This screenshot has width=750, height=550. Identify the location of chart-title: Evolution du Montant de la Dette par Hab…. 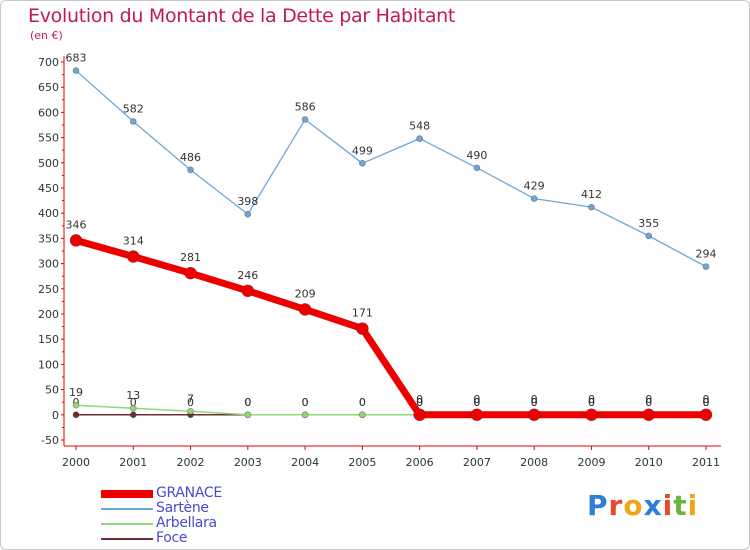
(242, 16).